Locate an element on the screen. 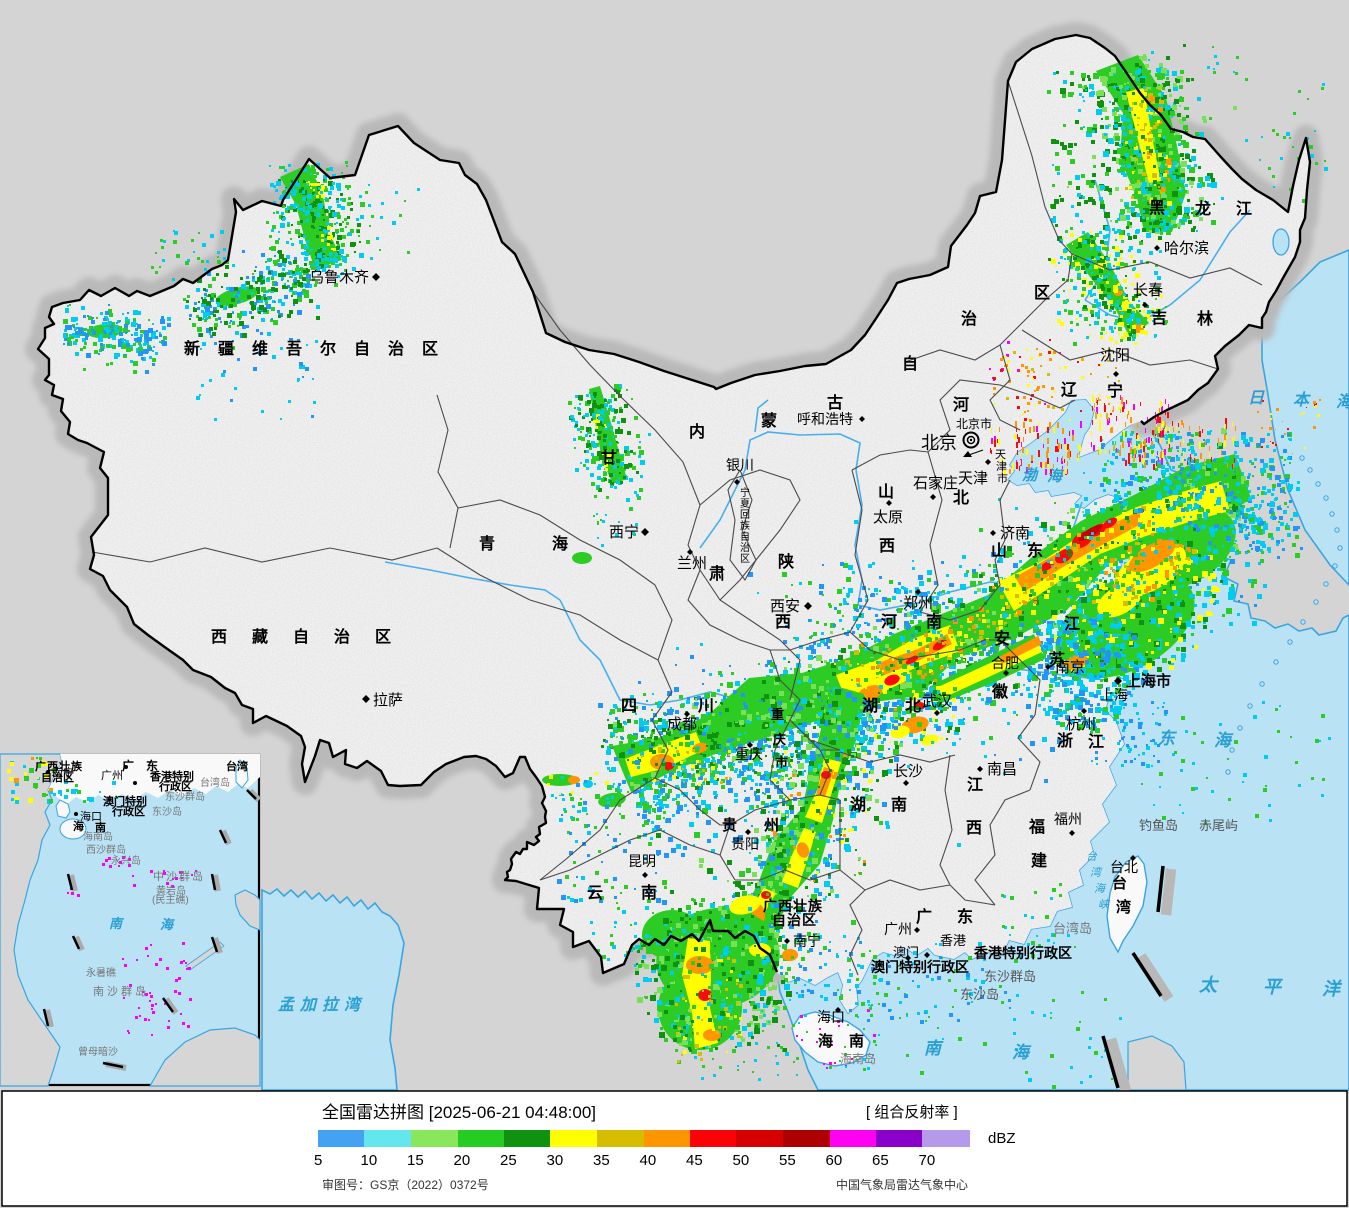 The height and width of the screenshot is (1213, 1349). svg-text: 澳门特别 is located at coordinates (125, 801).